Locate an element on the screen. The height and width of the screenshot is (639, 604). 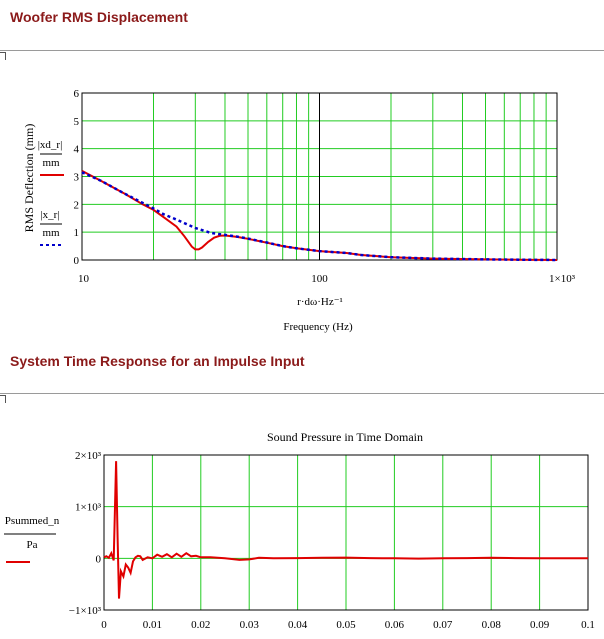
chart1-y-tick-label: 0 is located at coordinates (77, 261).